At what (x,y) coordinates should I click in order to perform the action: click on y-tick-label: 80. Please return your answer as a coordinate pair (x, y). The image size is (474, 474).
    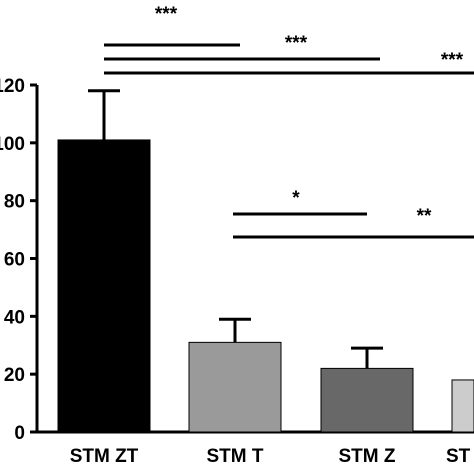
    Looking at the image, I should click on (14, 202).